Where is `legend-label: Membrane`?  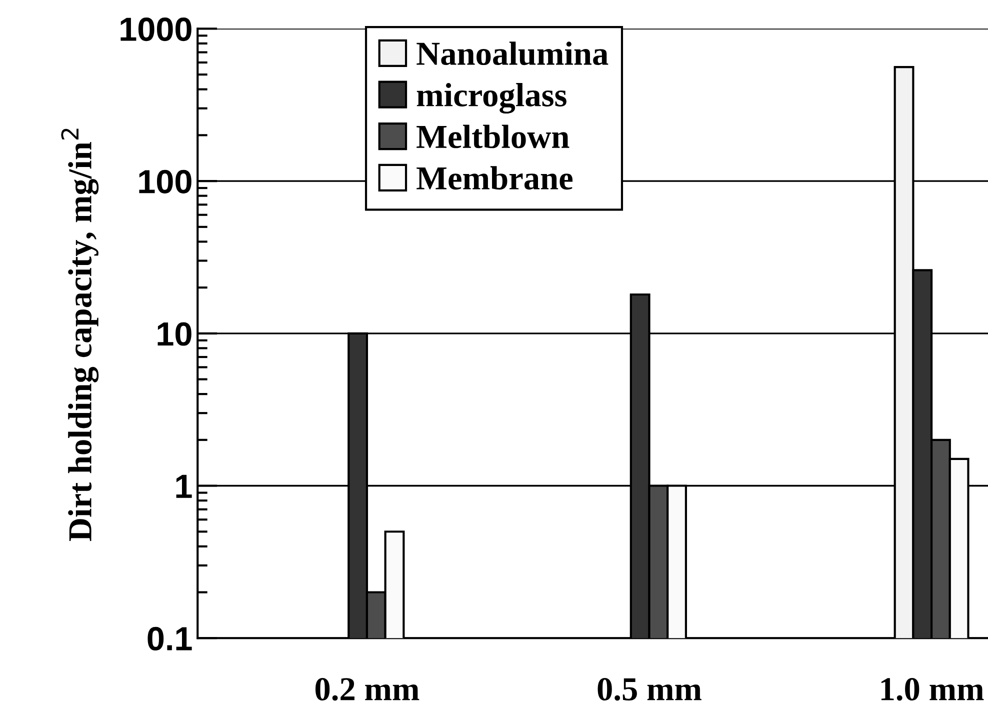 legend-label: Membrane is located at coordinates (494, 178).